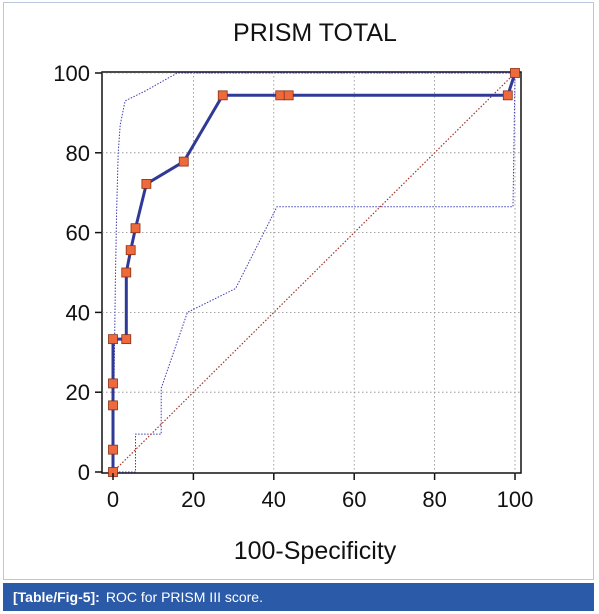 This screenshot has height=614, width=599. Describe the element at coordinates (193, 499) in the screenshot. I see `x-tick-label: 20` at that location.